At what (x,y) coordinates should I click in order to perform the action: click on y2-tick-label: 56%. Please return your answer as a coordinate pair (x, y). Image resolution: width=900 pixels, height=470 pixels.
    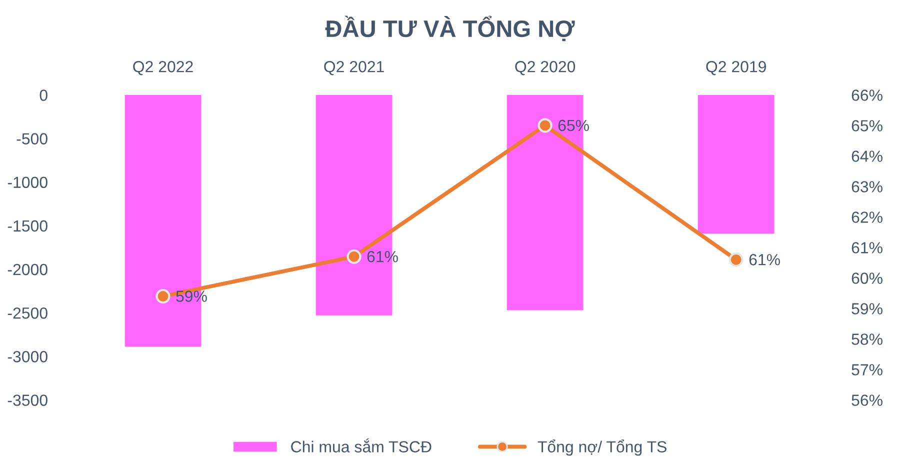
    Looking at the image, I should click on (867, 400).